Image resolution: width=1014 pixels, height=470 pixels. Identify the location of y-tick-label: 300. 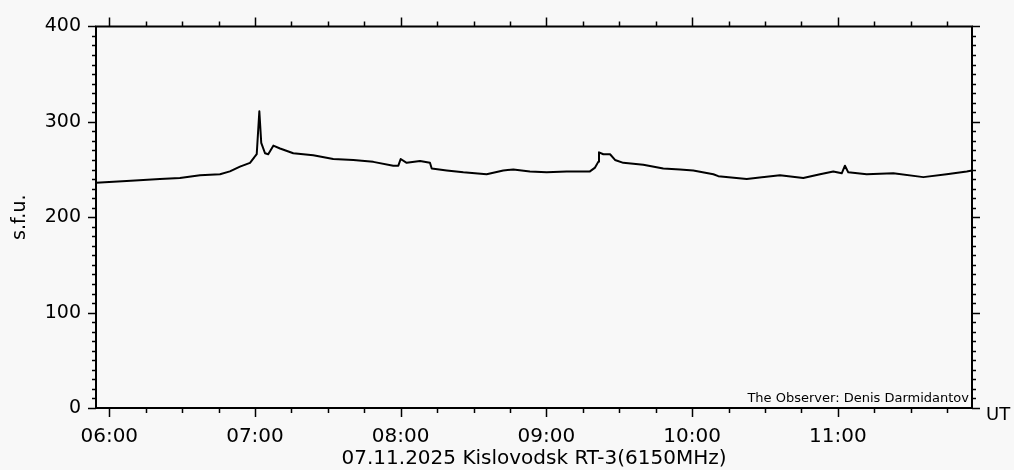
(62, 119).